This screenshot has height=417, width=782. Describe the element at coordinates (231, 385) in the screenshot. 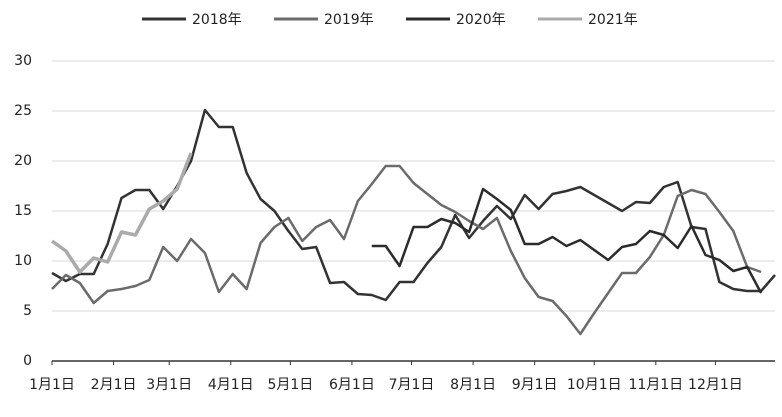

I see `x-tick-label: 4月1日` at that location.